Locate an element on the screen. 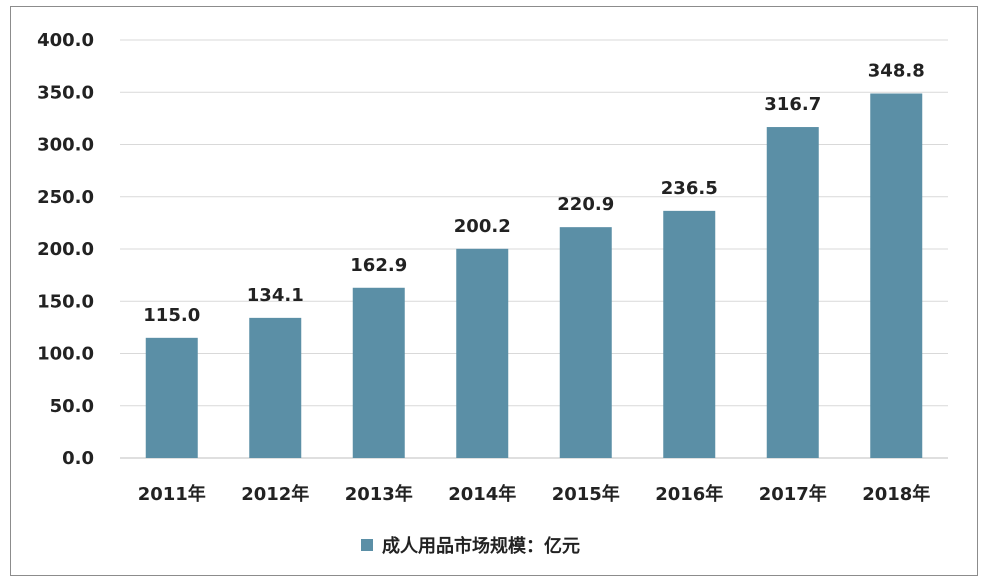 The width and height of the screenshot is (990, 584). data-label: 115.0 is located at coordinates (171, 315).